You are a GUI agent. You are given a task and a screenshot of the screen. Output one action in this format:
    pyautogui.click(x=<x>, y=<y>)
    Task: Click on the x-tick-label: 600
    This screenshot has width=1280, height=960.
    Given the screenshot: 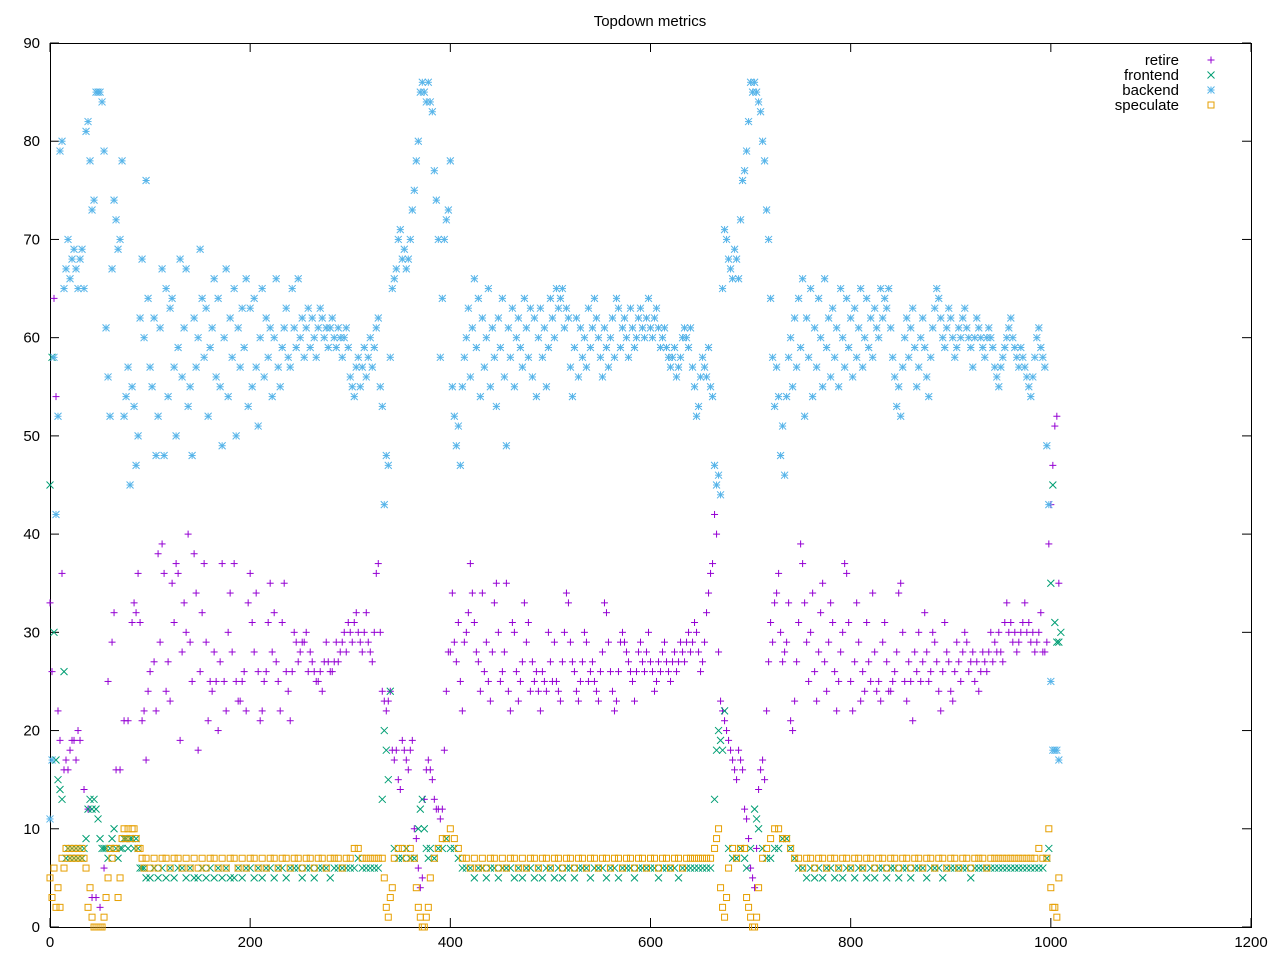 What is the action you would take?
    pyautogui.click(x=650, y=942)
    